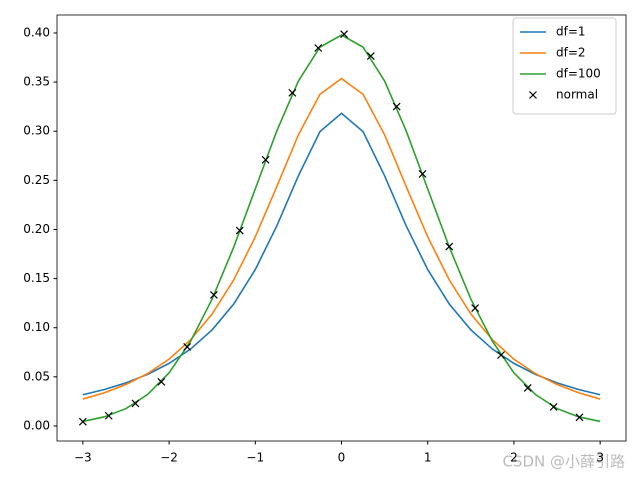 Image resolution: width=640 pixels, height=480 pixels. What do you see at coordinates (36, 32) in the screenshot?
I see `y-tick-label: 0.40` at bounding box center [36, 32].